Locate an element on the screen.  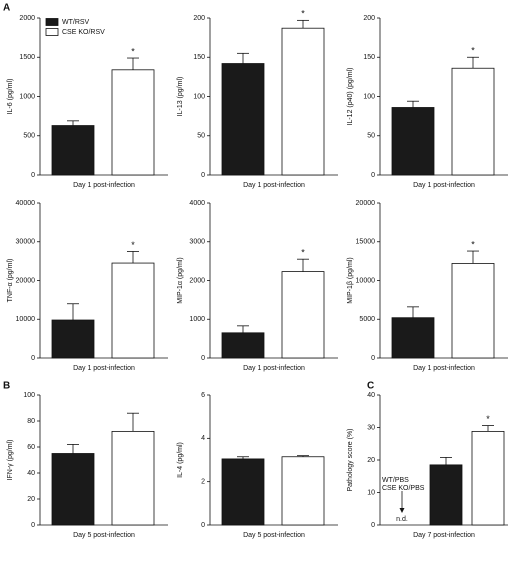
y-axis-label: TNF-α (pg/ml) is located at coordinates (10, 281).